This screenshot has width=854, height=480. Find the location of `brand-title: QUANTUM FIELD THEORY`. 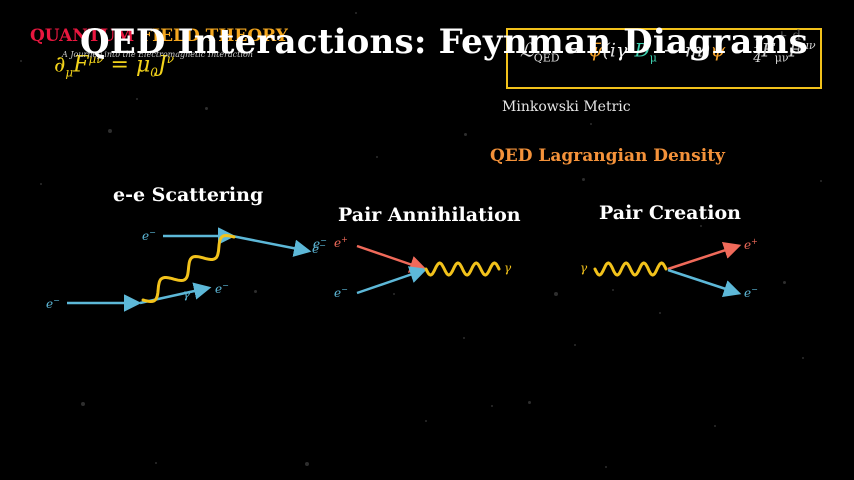

brand-title: QUANTUM FIELD THEORY is located at coordinates (159, 36).